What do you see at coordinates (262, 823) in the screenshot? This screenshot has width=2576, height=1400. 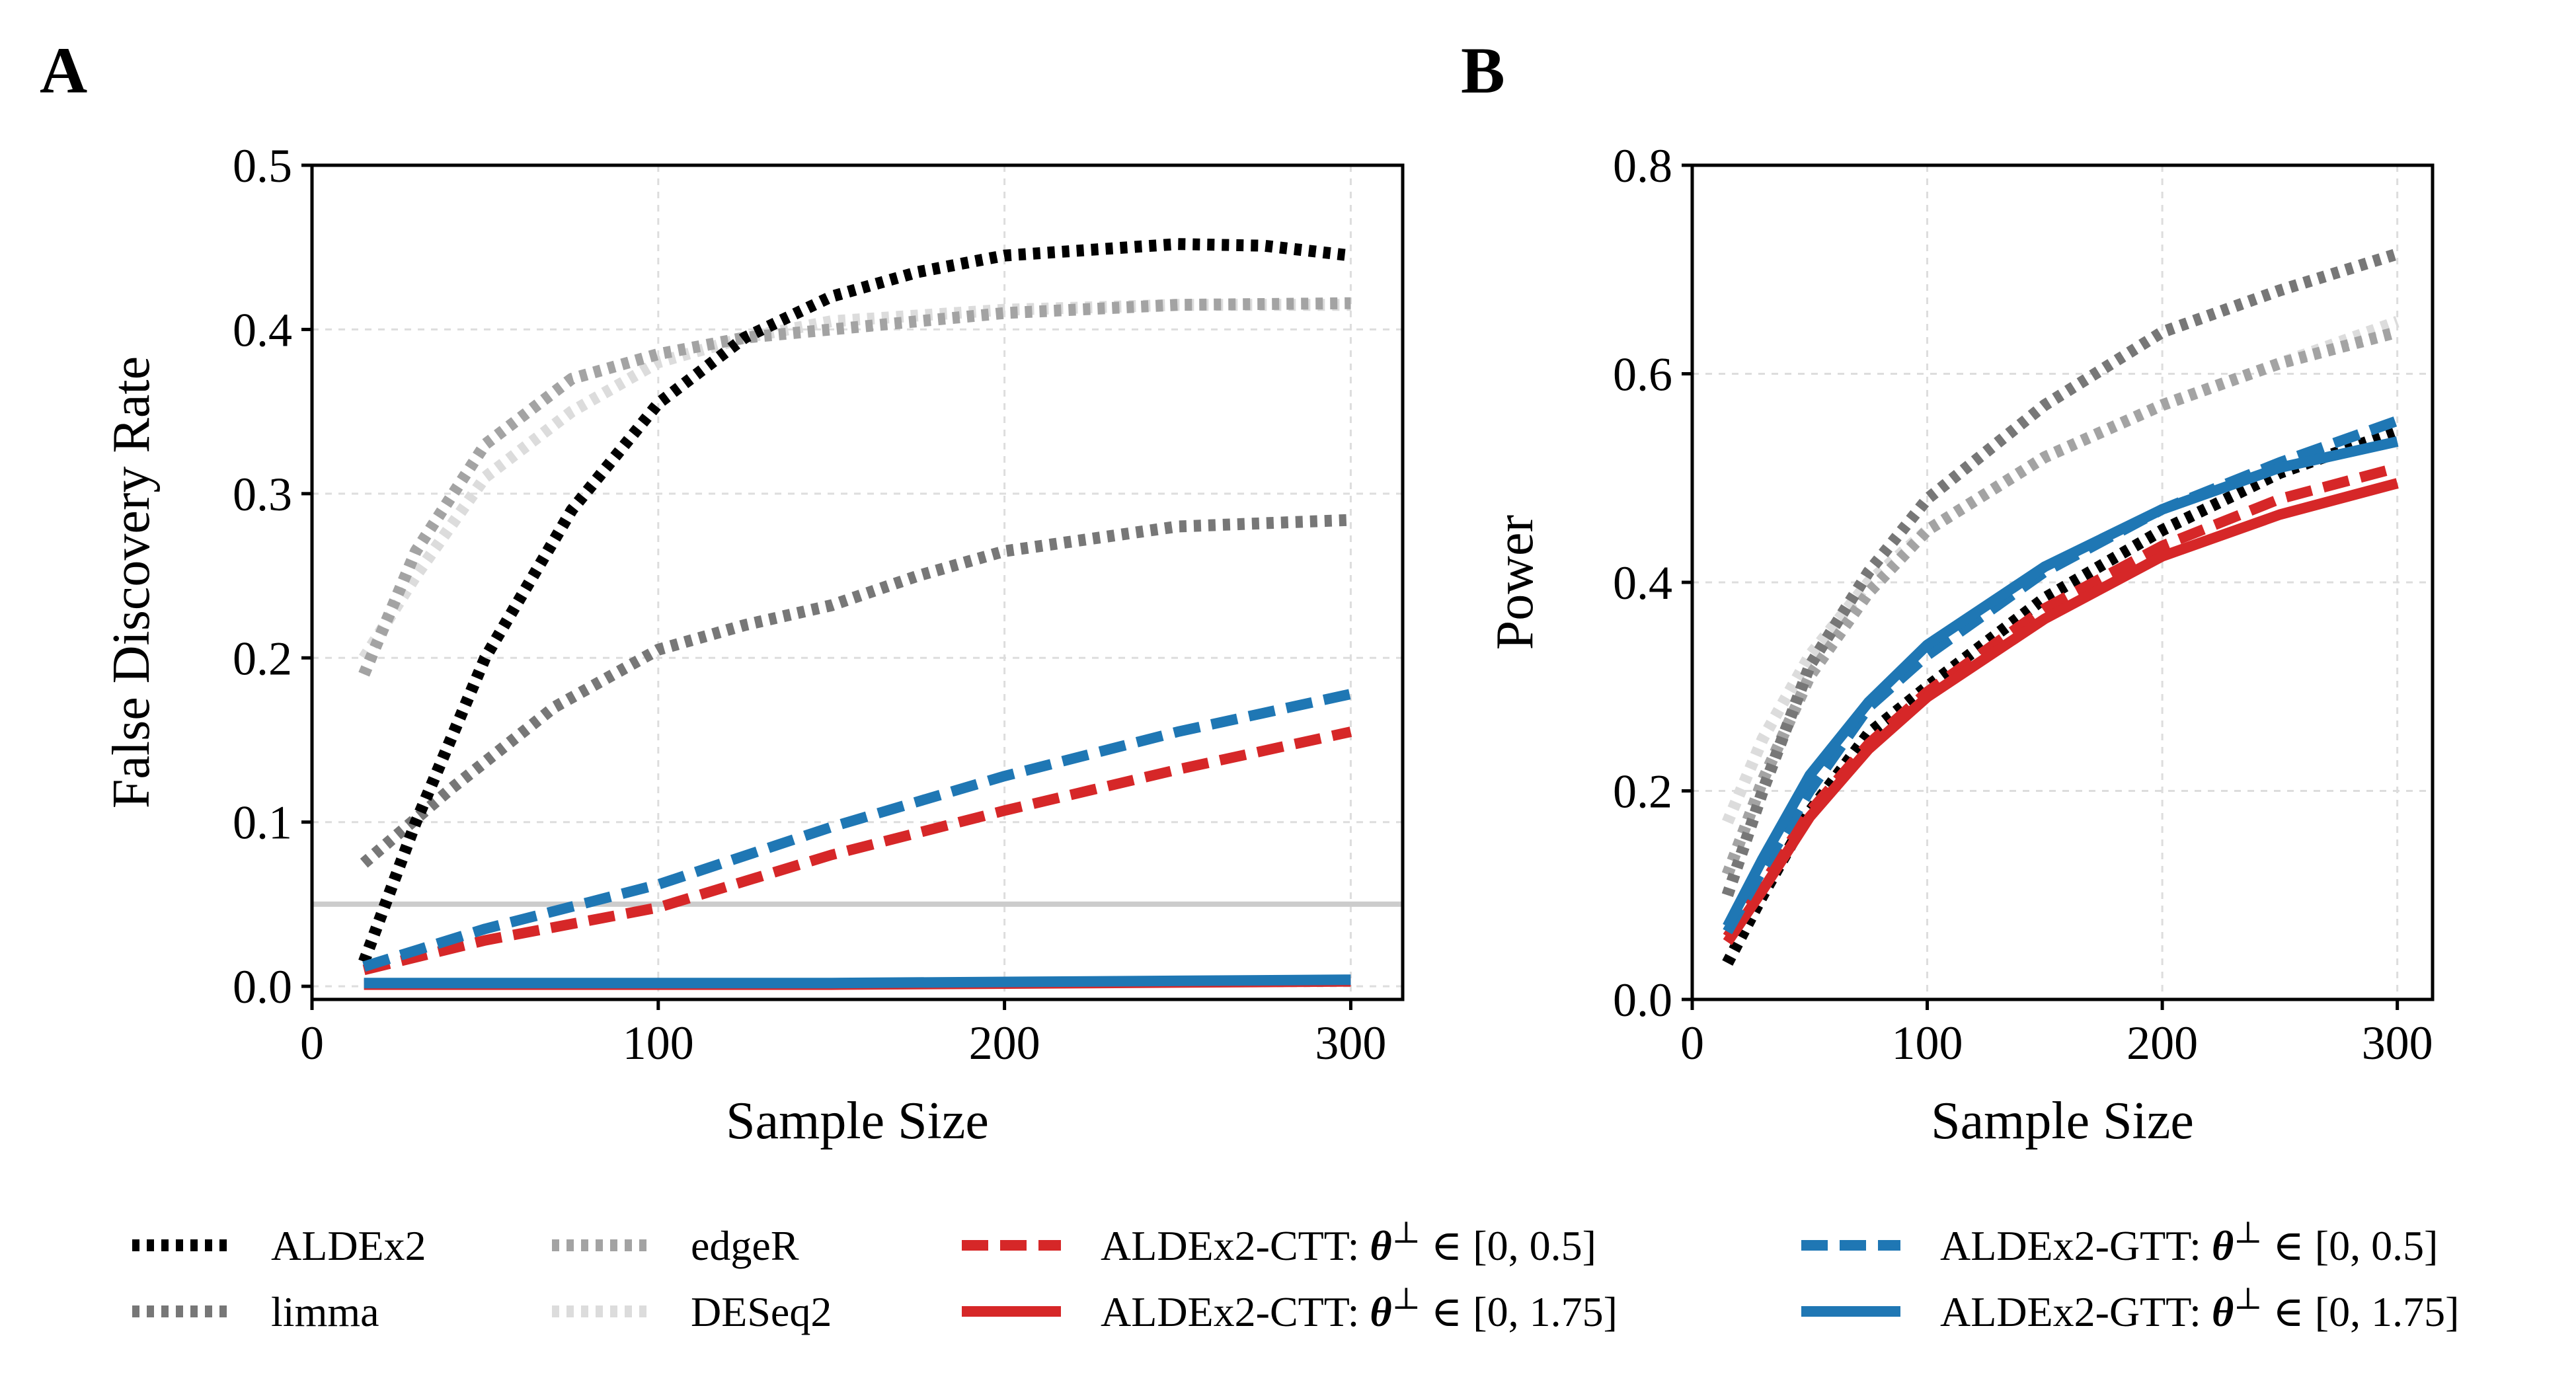 I see `panel-a-ytick-label-1: 0.1` at bounding box center [262, 823].